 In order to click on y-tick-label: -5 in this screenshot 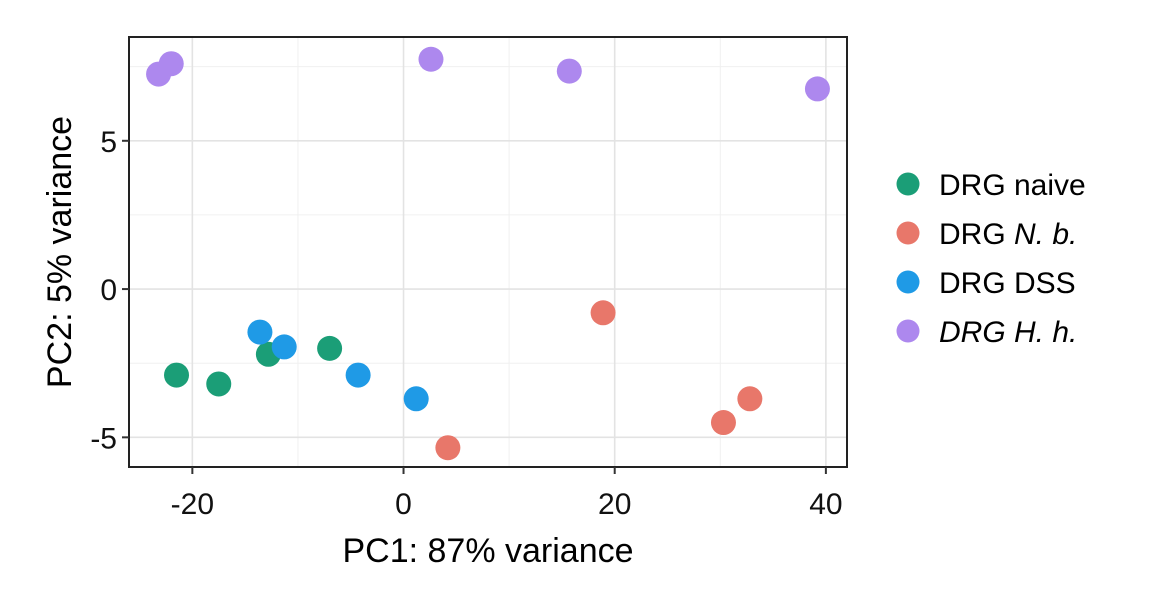, I will do `click(103, 438)`.